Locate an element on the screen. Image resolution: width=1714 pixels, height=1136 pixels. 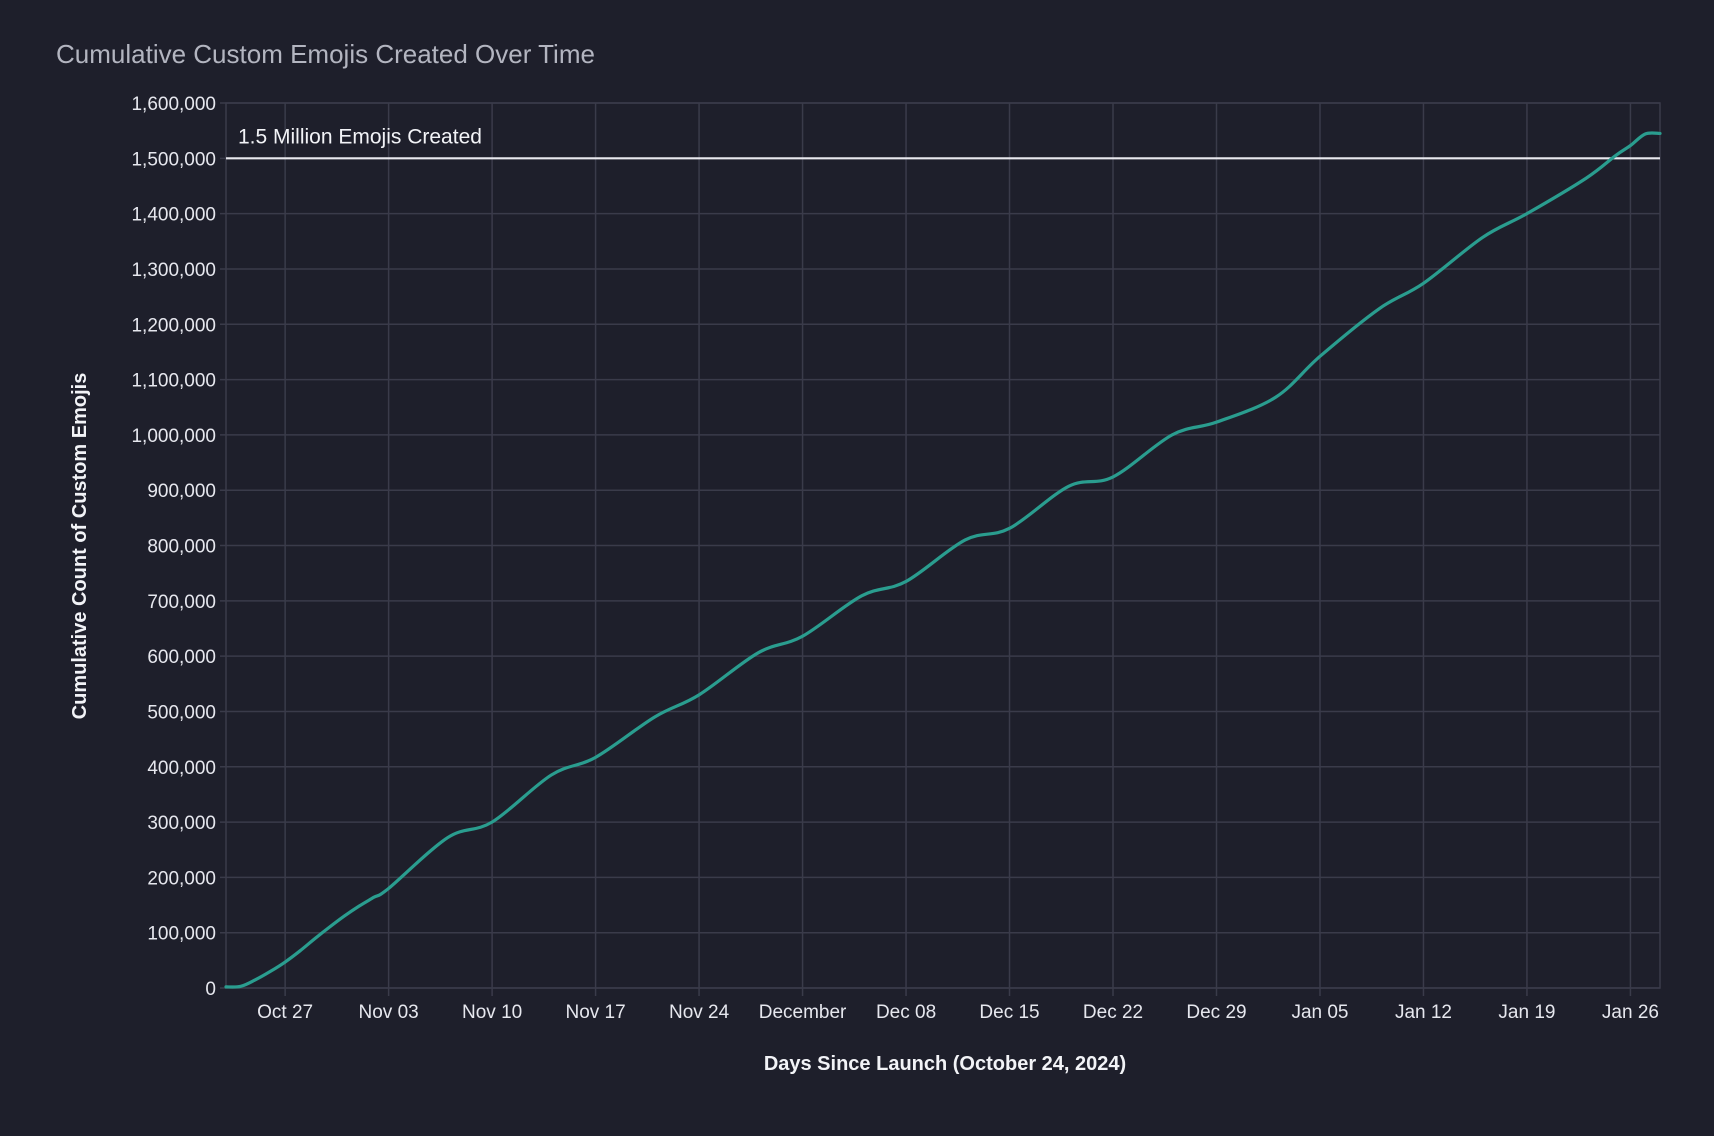
y-tick-label: 1,300,000 is located at coordinates (173, 270).